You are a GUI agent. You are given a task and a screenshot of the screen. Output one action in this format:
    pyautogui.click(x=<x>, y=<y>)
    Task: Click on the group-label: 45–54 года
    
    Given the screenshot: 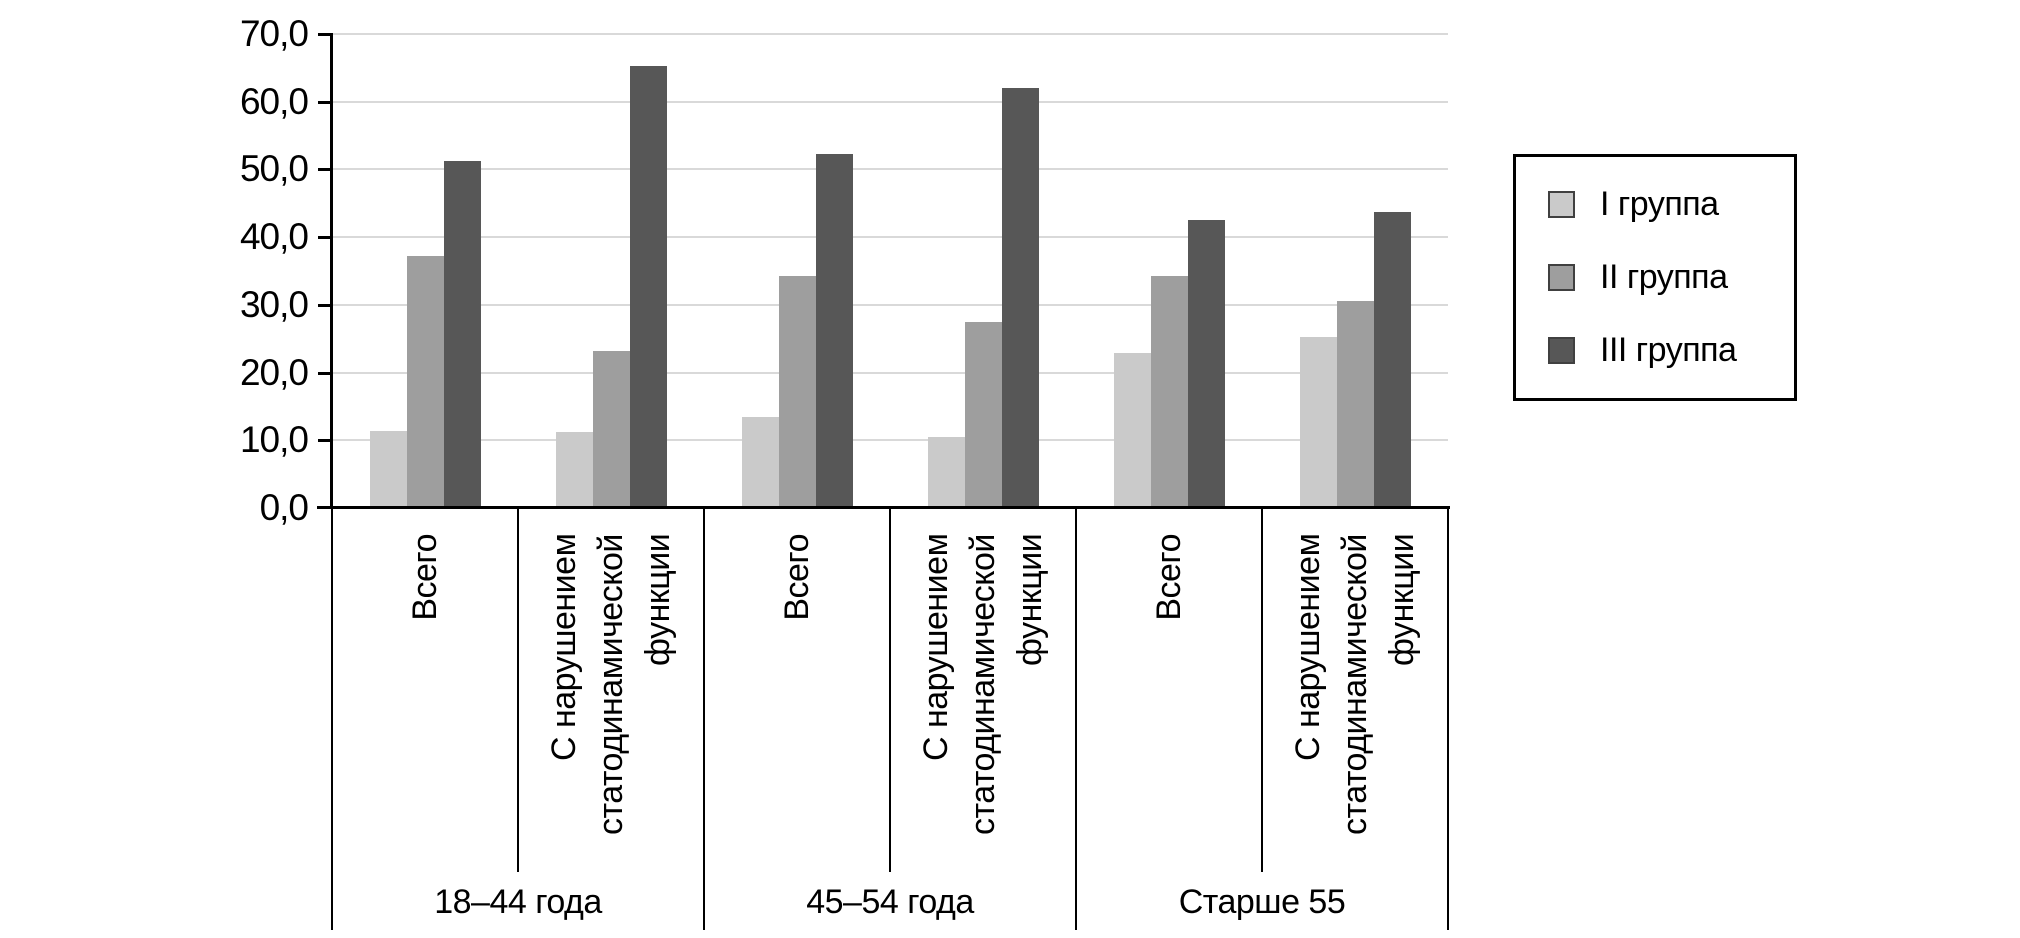 What is the action you would take?
    pyautogui.click(x=890, y=901)
    